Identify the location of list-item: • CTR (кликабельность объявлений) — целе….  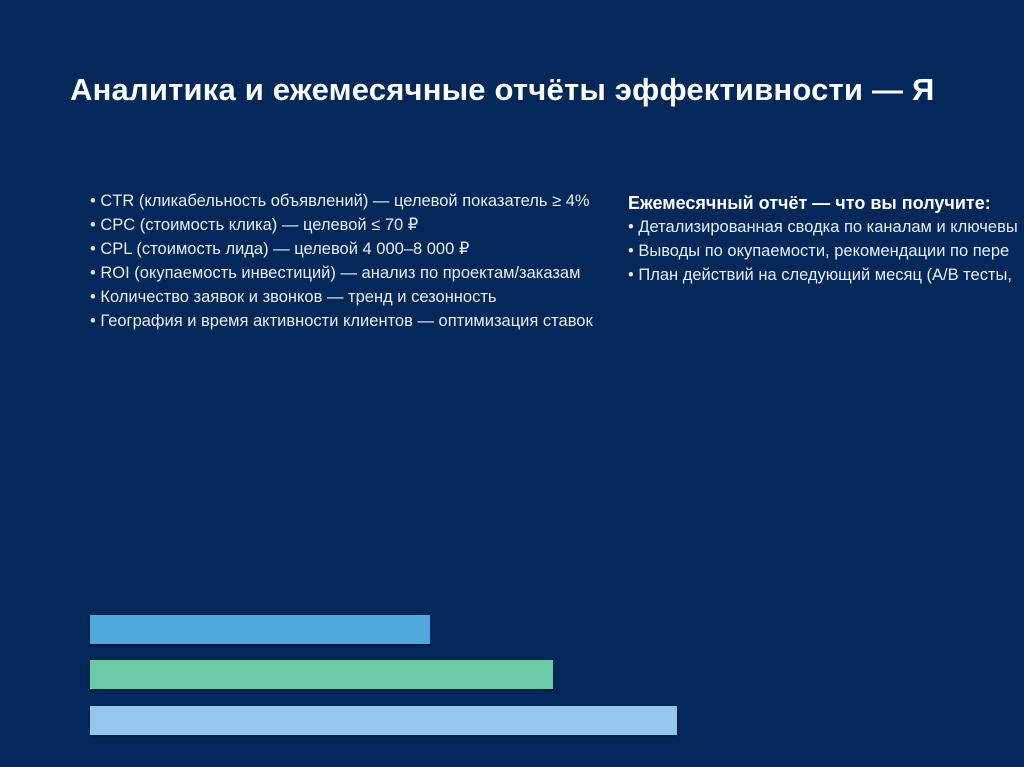
(340, 201).